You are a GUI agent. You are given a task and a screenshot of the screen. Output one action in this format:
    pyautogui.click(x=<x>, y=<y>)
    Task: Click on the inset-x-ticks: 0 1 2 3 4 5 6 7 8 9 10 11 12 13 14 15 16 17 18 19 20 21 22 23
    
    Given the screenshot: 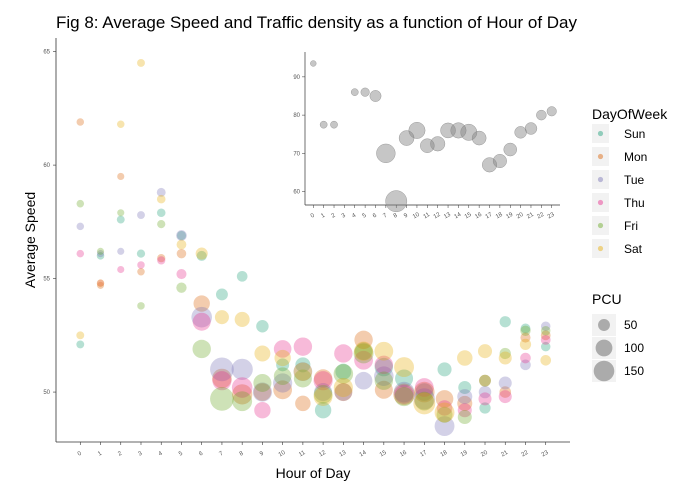 What is the action you would take?
    pyautogui.click(x=433, y=212)
    